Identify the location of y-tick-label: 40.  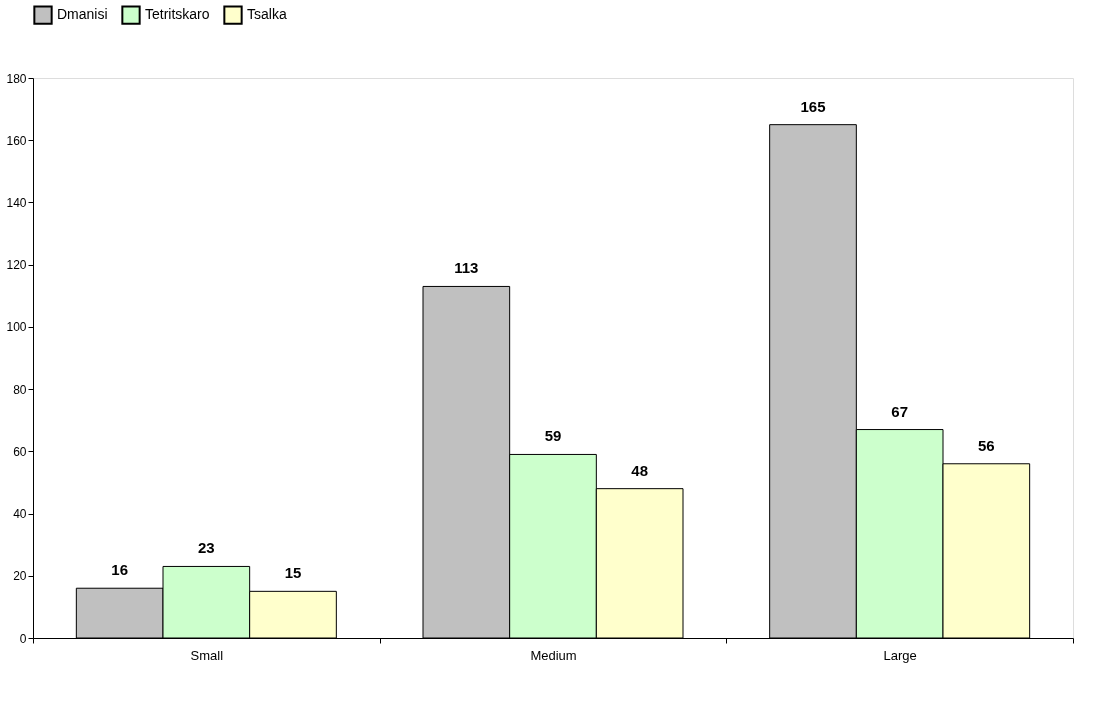
(20, 514).